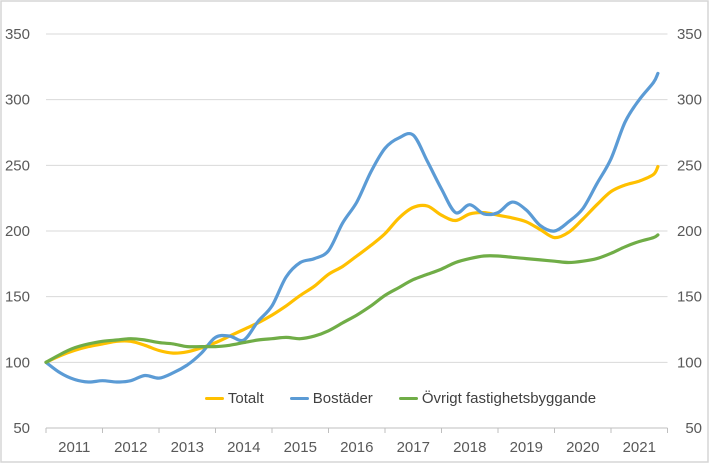  What do you see at coordinates (689, 34) in the screenshot?
I see `y-axis-label-right: 350` at bounding box center [689, 34].